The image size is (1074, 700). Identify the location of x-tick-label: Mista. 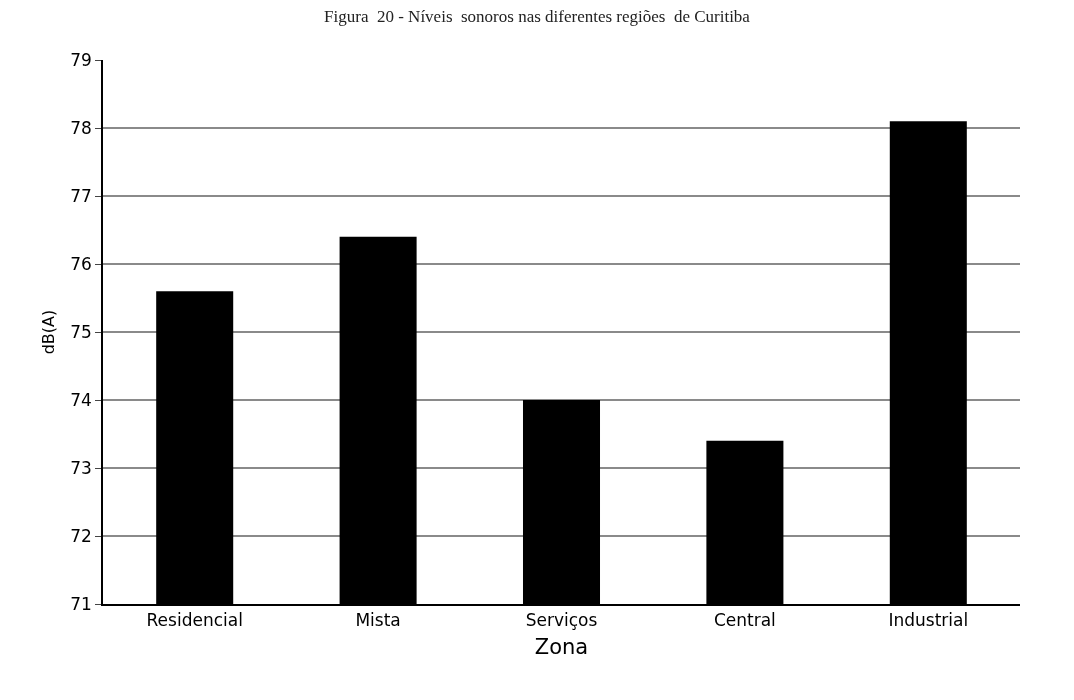
(378, 620).